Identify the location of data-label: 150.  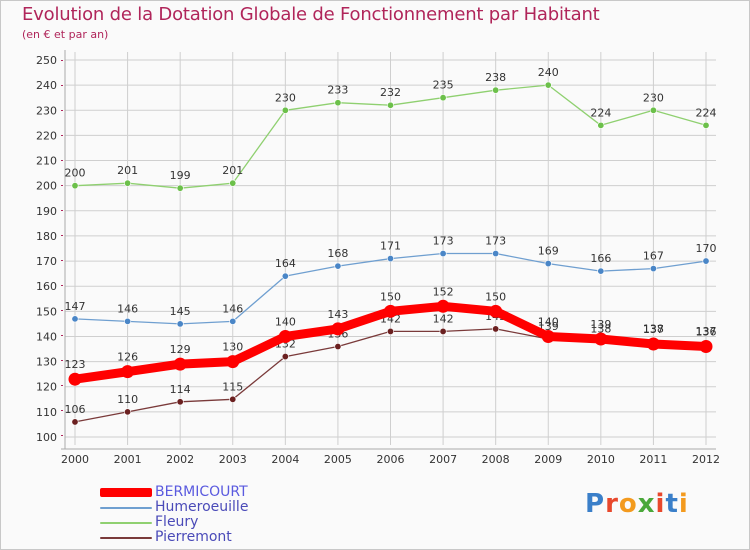
(390, 296).